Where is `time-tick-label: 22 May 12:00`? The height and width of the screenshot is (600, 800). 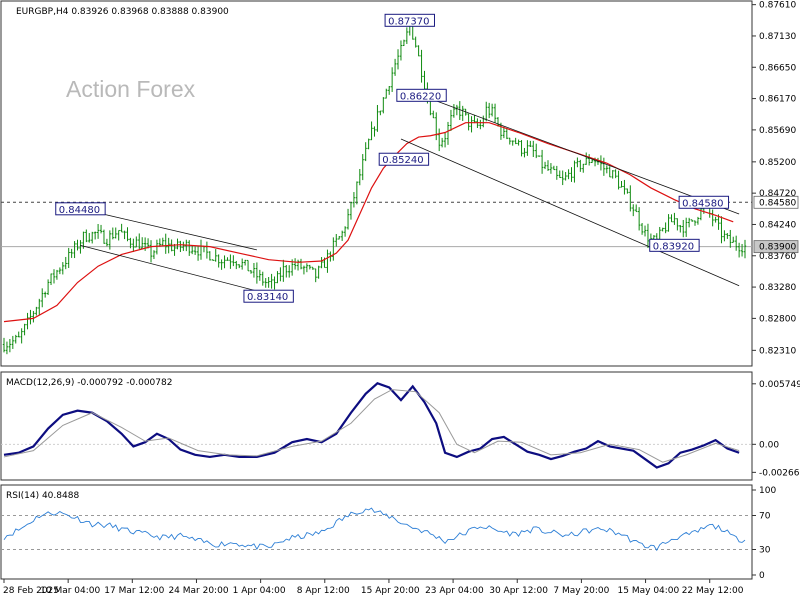
time-tick-label: 22 May 12:00 is located at coordinates (713, 591).